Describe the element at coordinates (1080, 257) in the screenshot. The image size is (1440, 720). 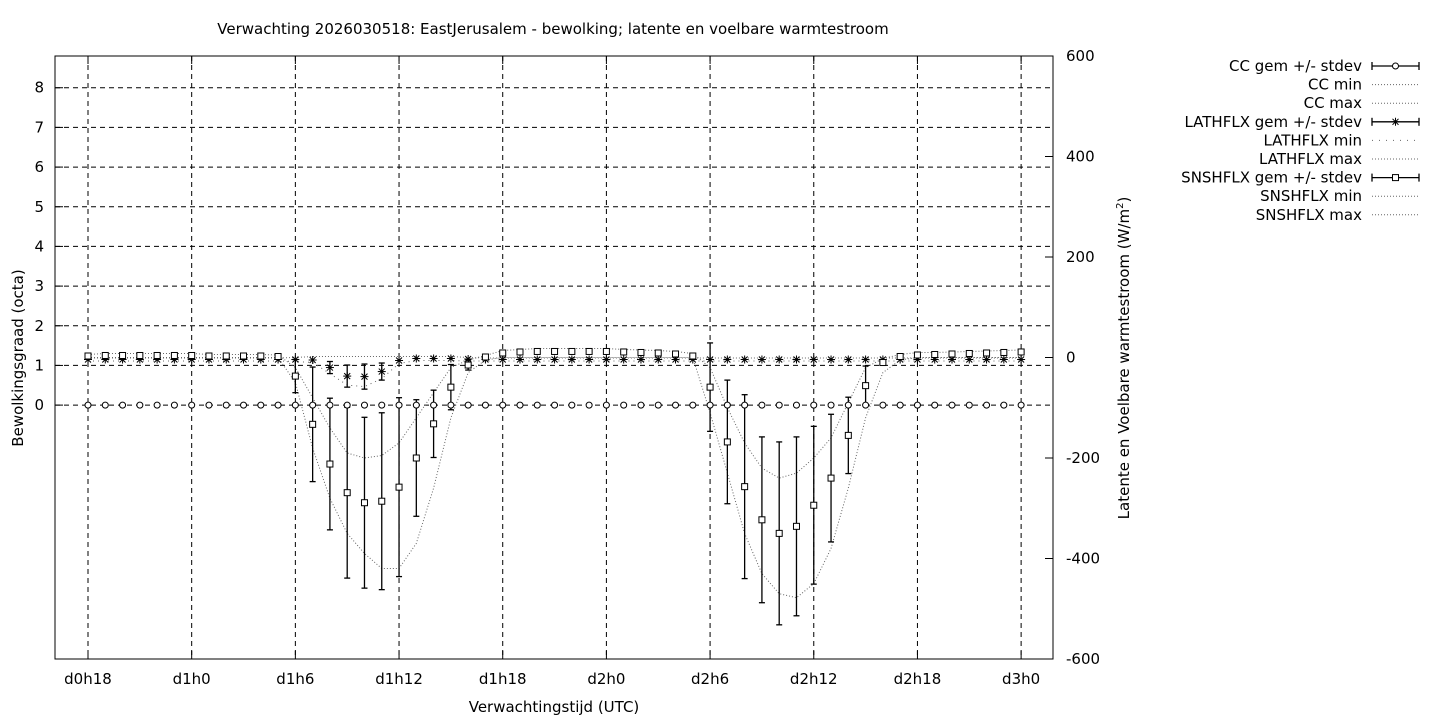
I see `y2-tick-label: 200` at that location.